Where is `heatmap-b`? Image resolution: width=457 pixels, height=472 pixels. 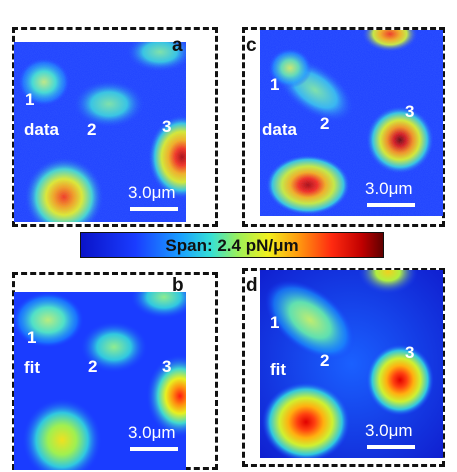
heatmap-b is located at coordinates (100, 381).